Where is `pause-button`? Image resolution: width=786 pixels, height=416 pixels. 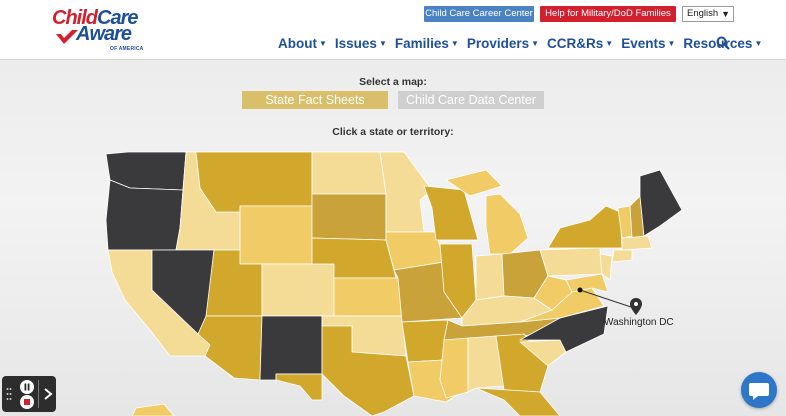 pause-button is located at coordinates (27, 387).